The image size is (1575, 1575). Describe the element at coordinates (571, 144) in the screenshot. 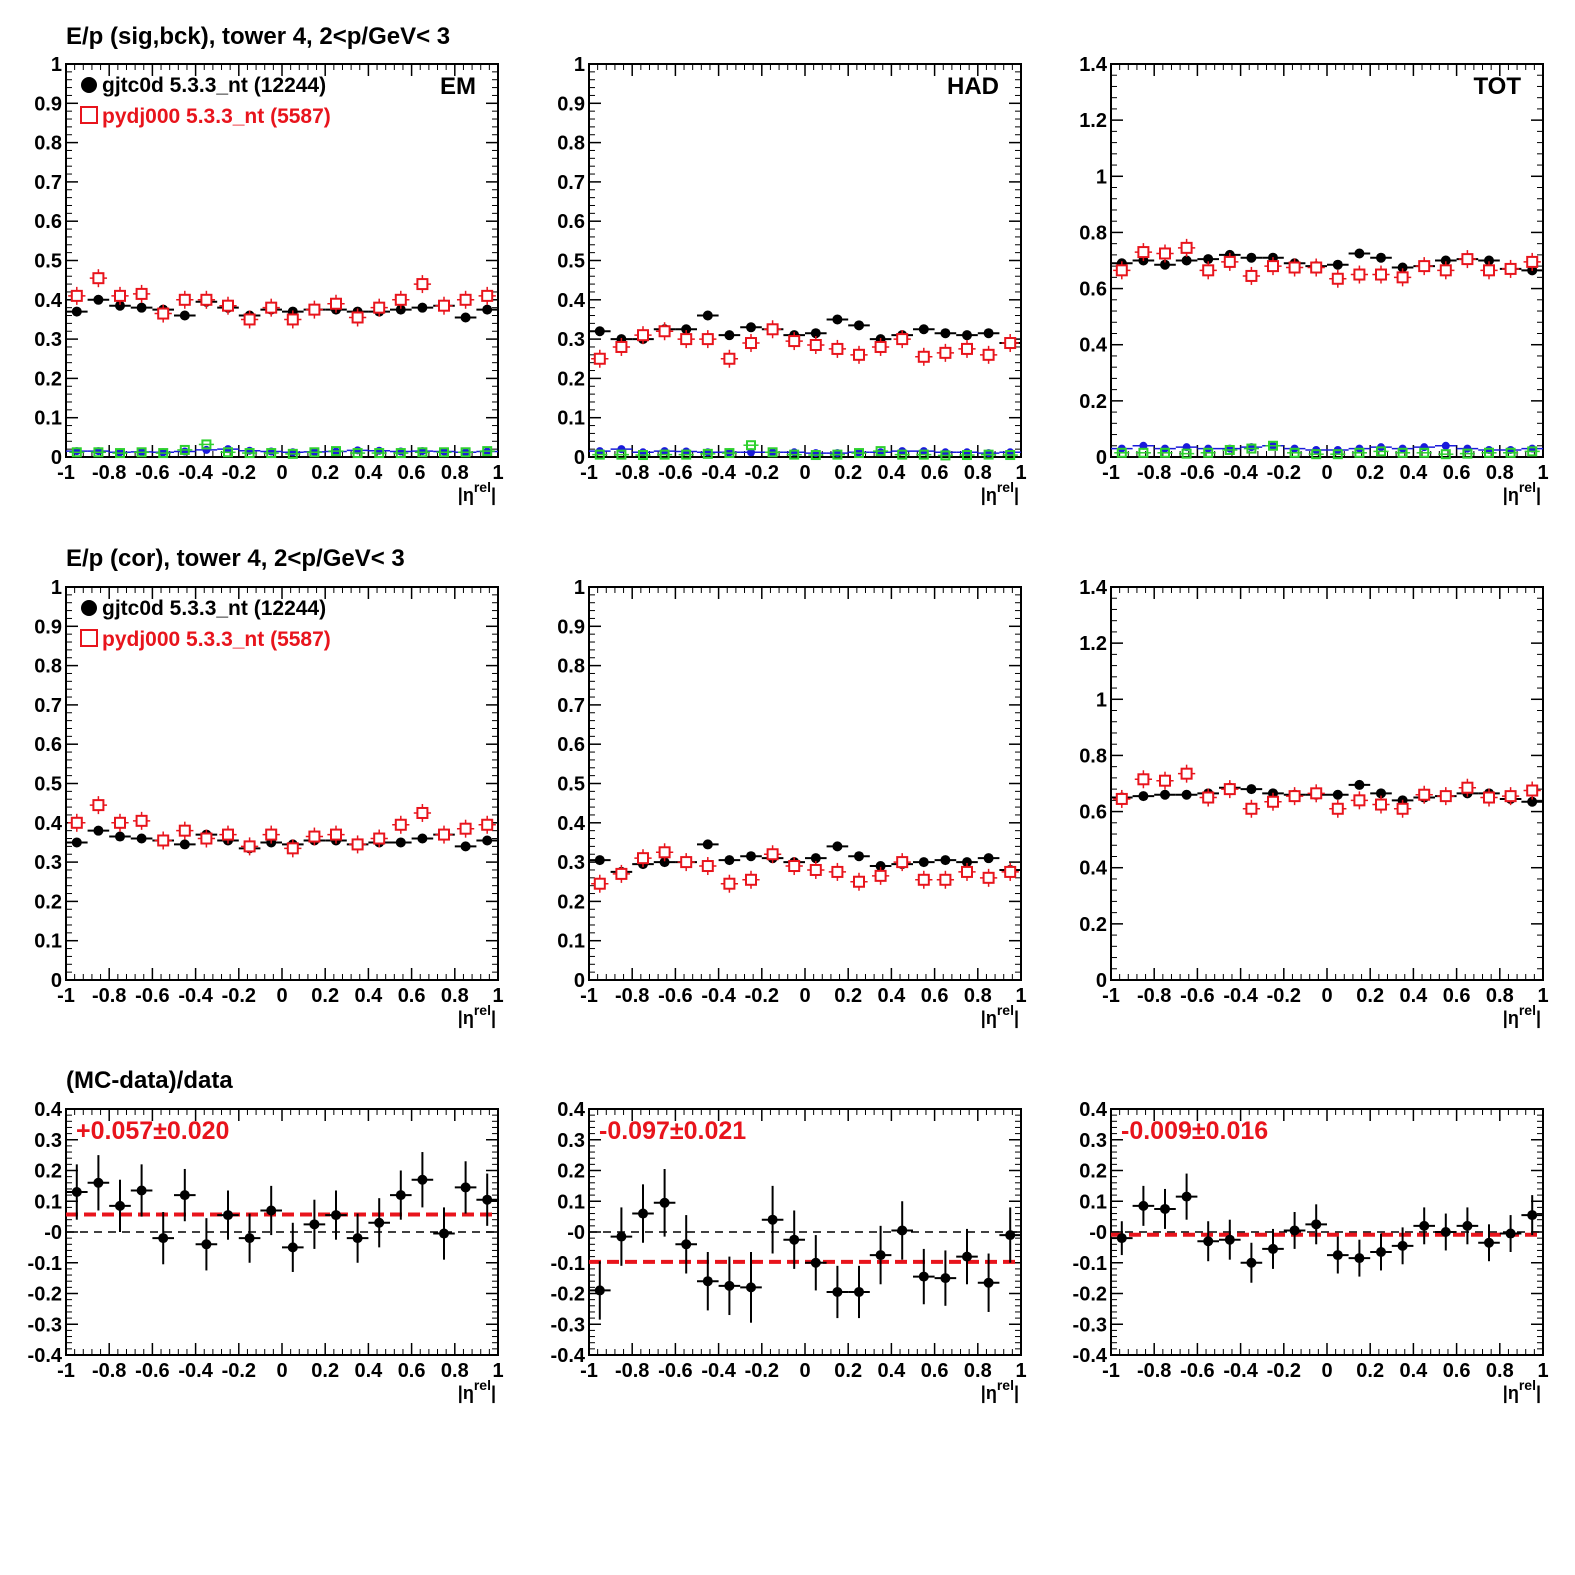

I see `y-tick-label: 0.8` at that location.